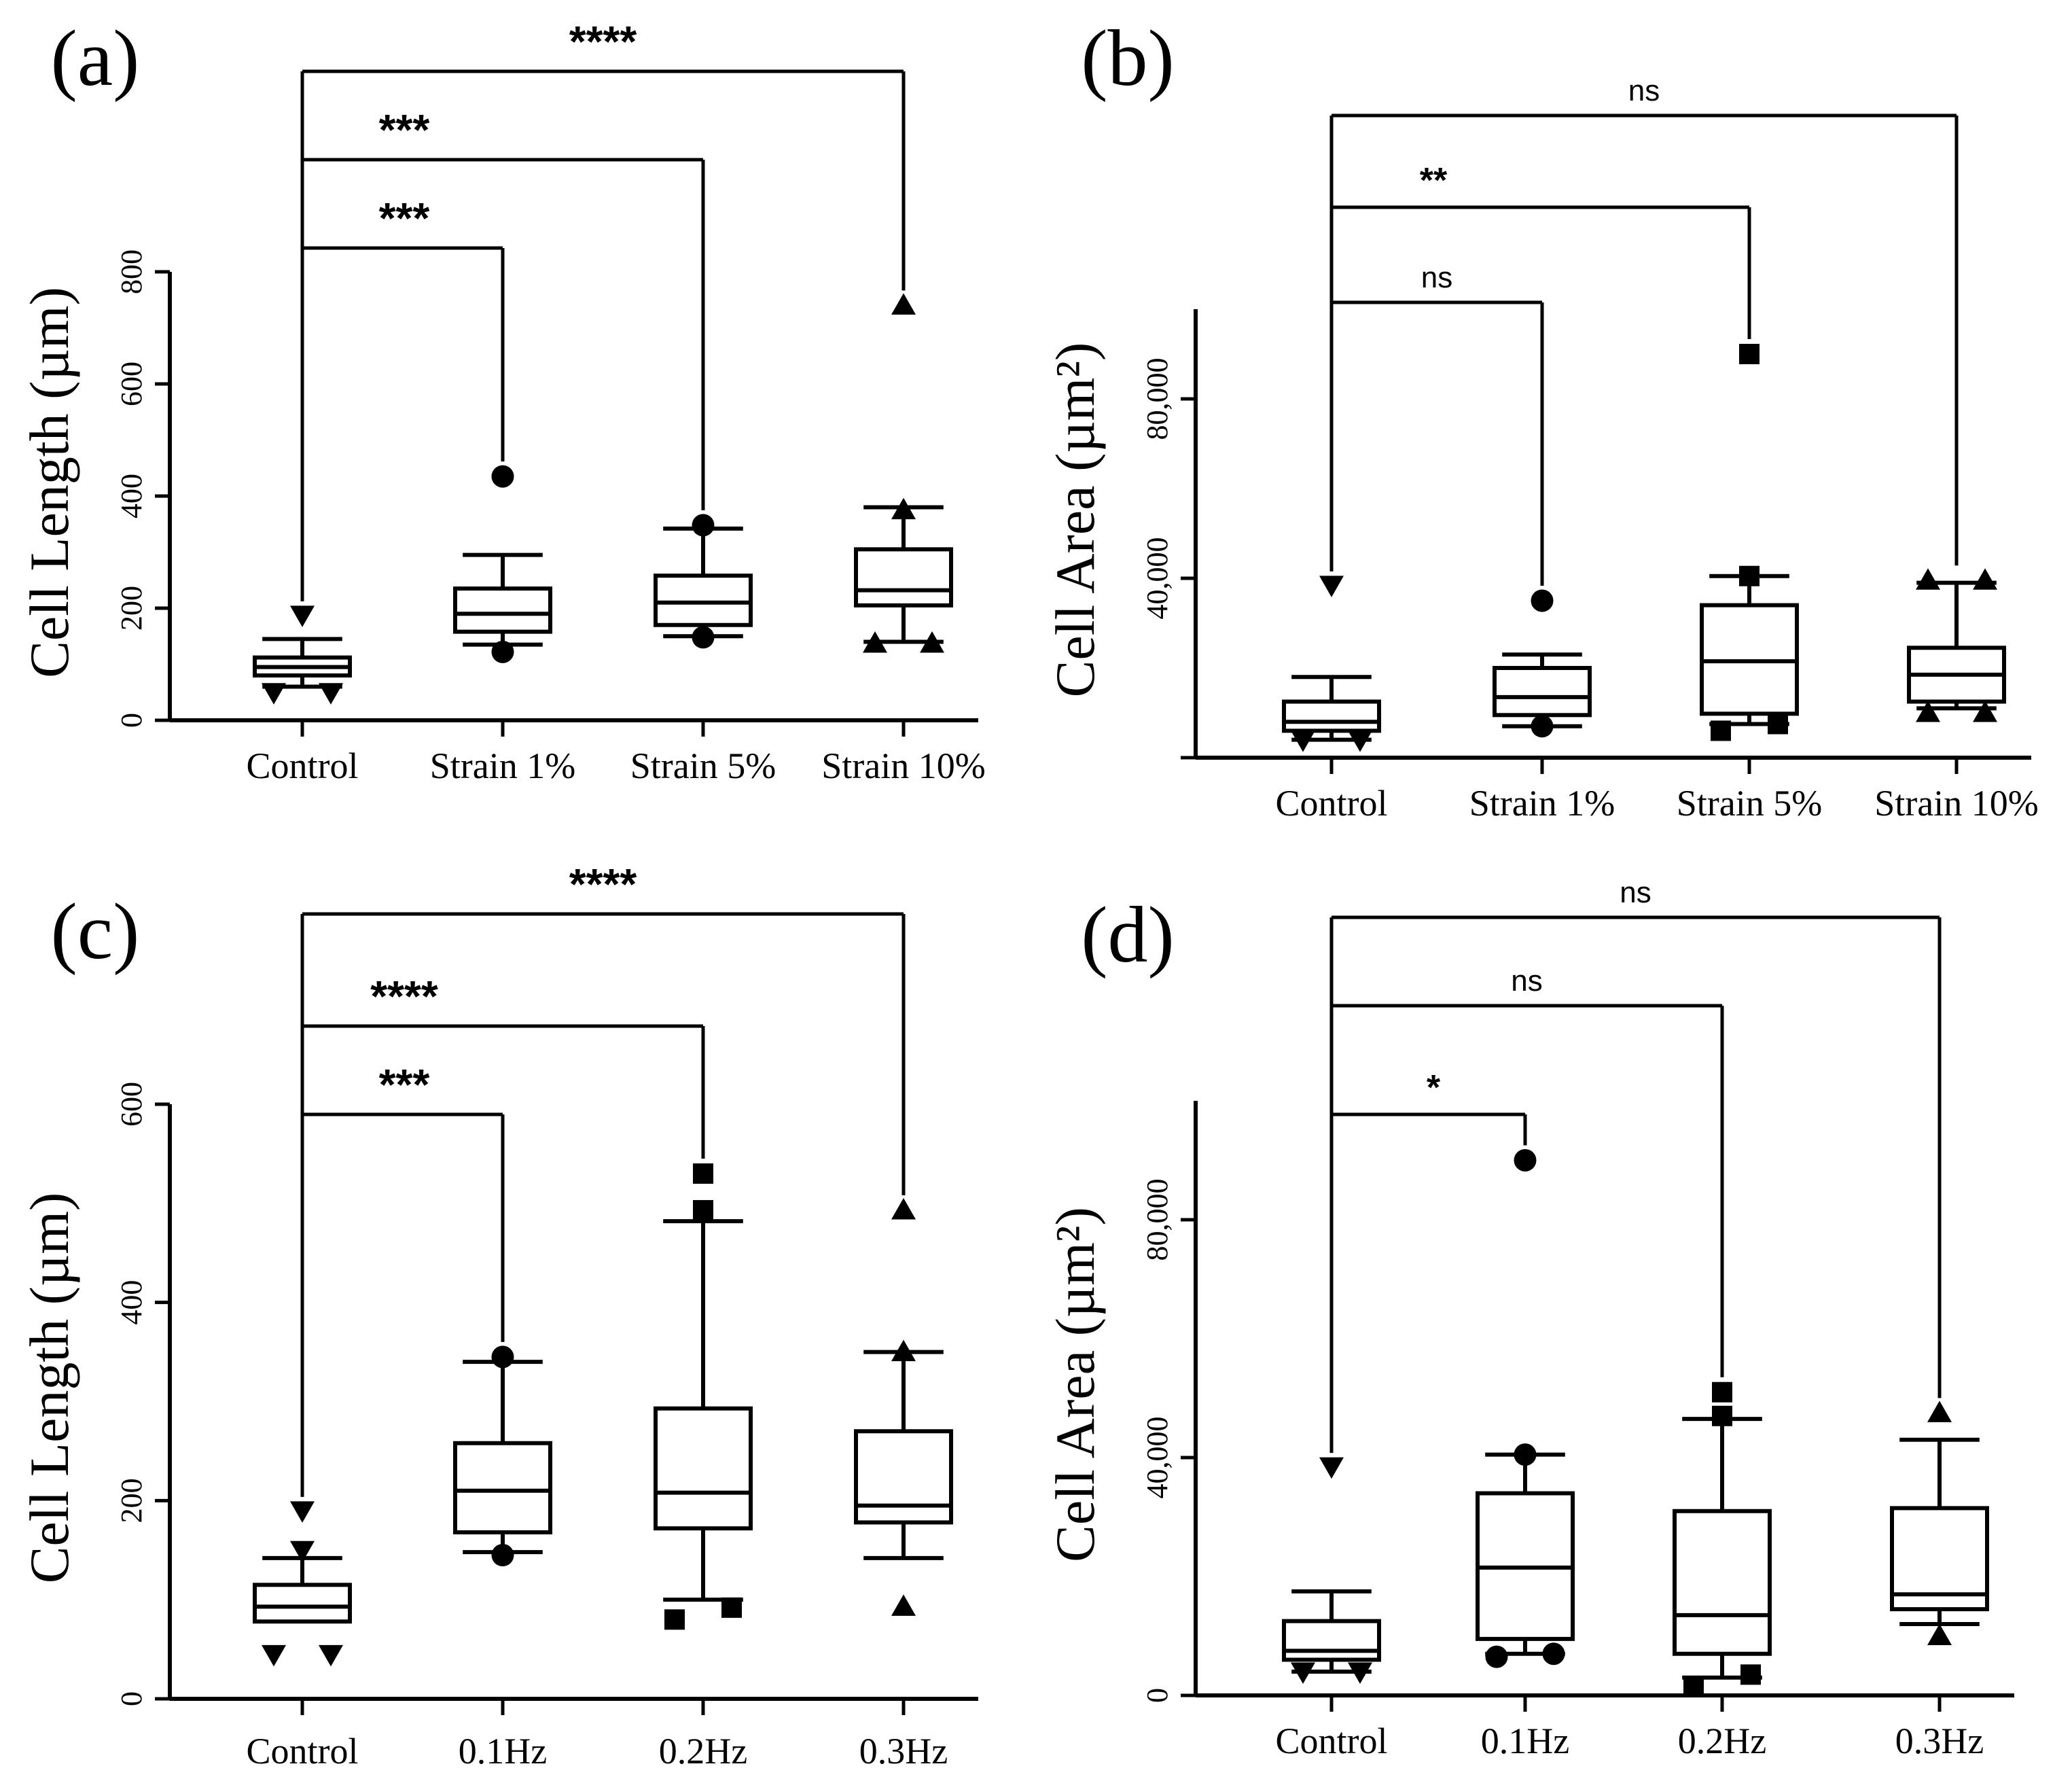  What do you see at coordinates (131, 1302) in the screenshot?
I see `y-tick-label: 400` at bounding box center [131, 1302].